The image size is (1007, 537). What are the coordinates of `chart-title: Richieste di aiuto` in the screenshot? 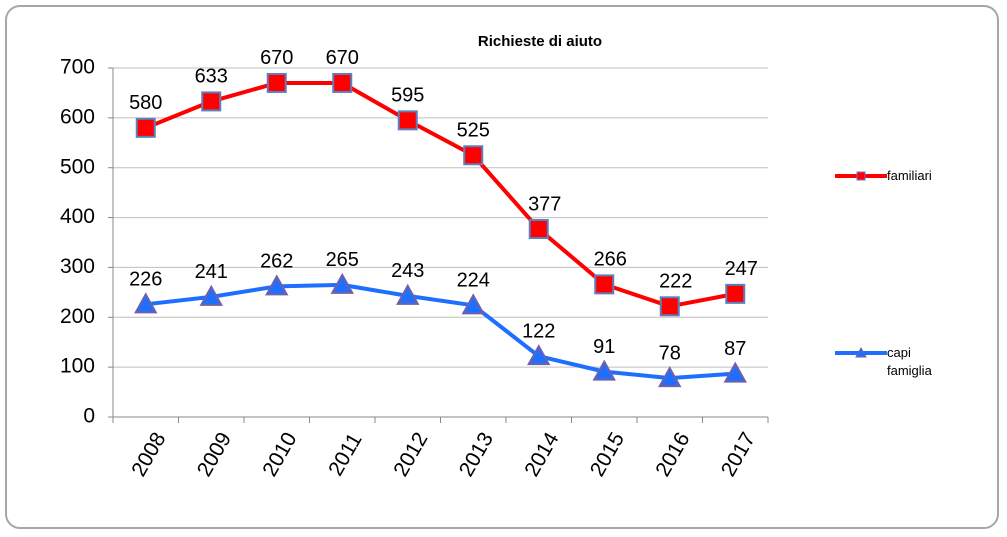 It's located at (540, 41).